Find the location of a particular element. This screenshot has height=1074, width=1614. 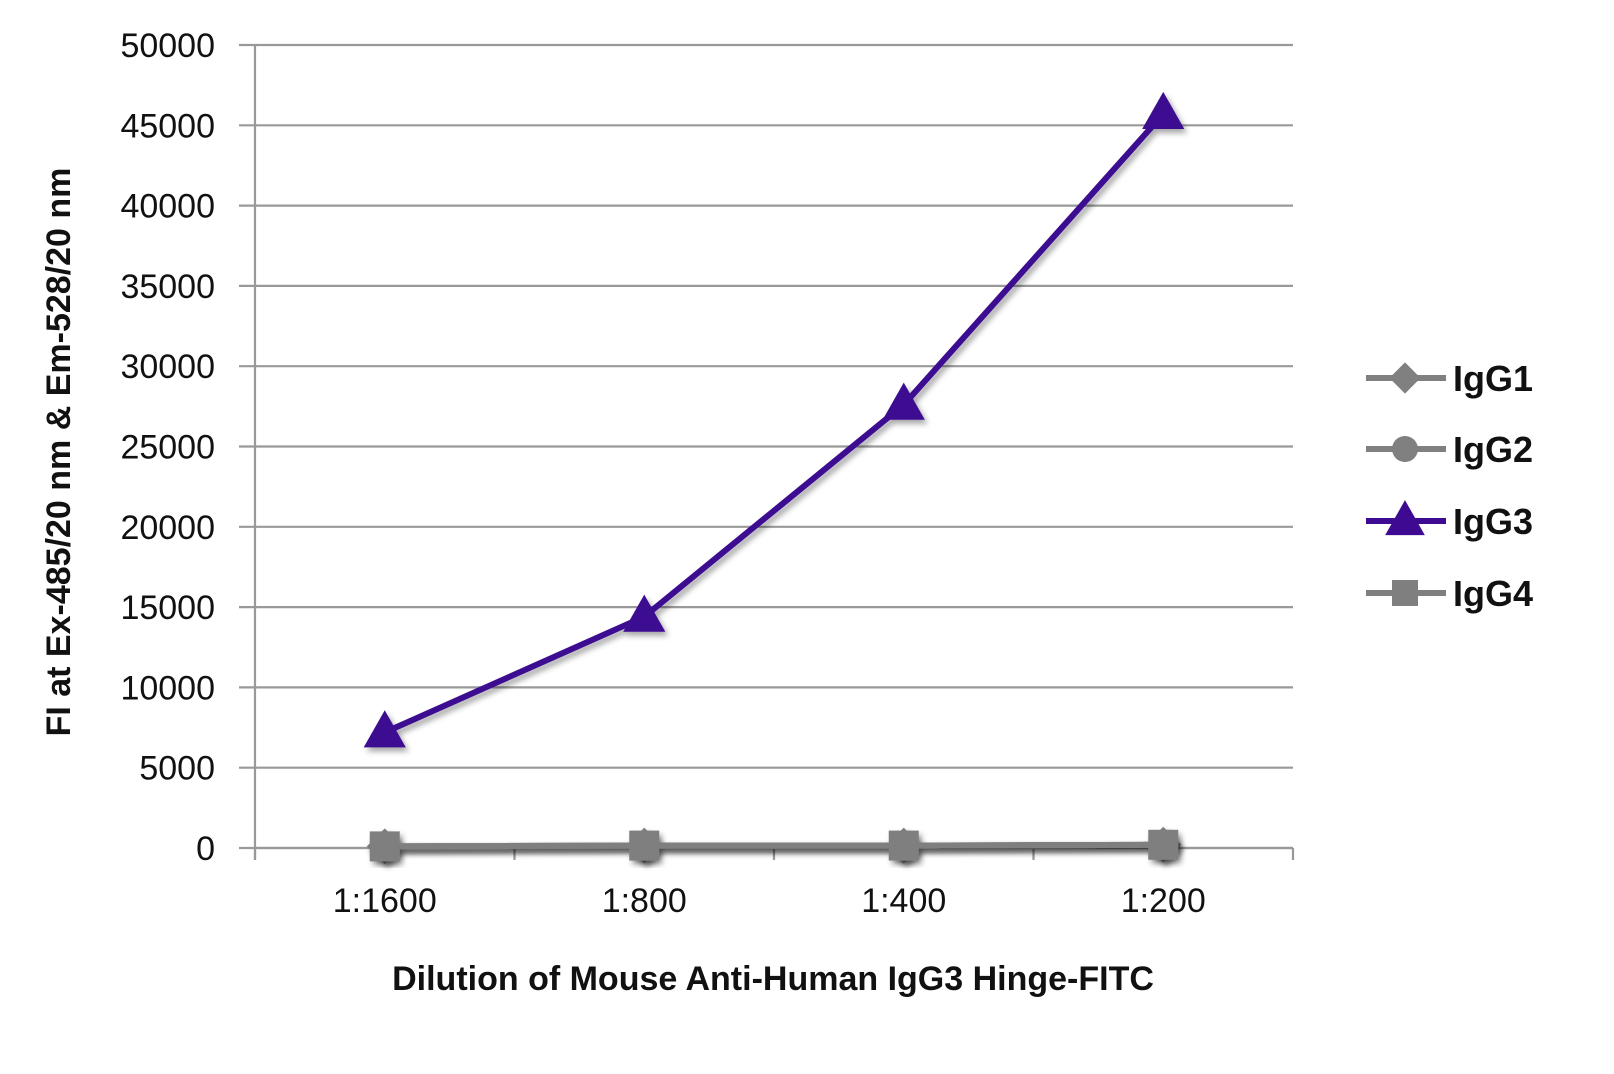

legend-label: IgG3 is located at coordinates (1493, 521).